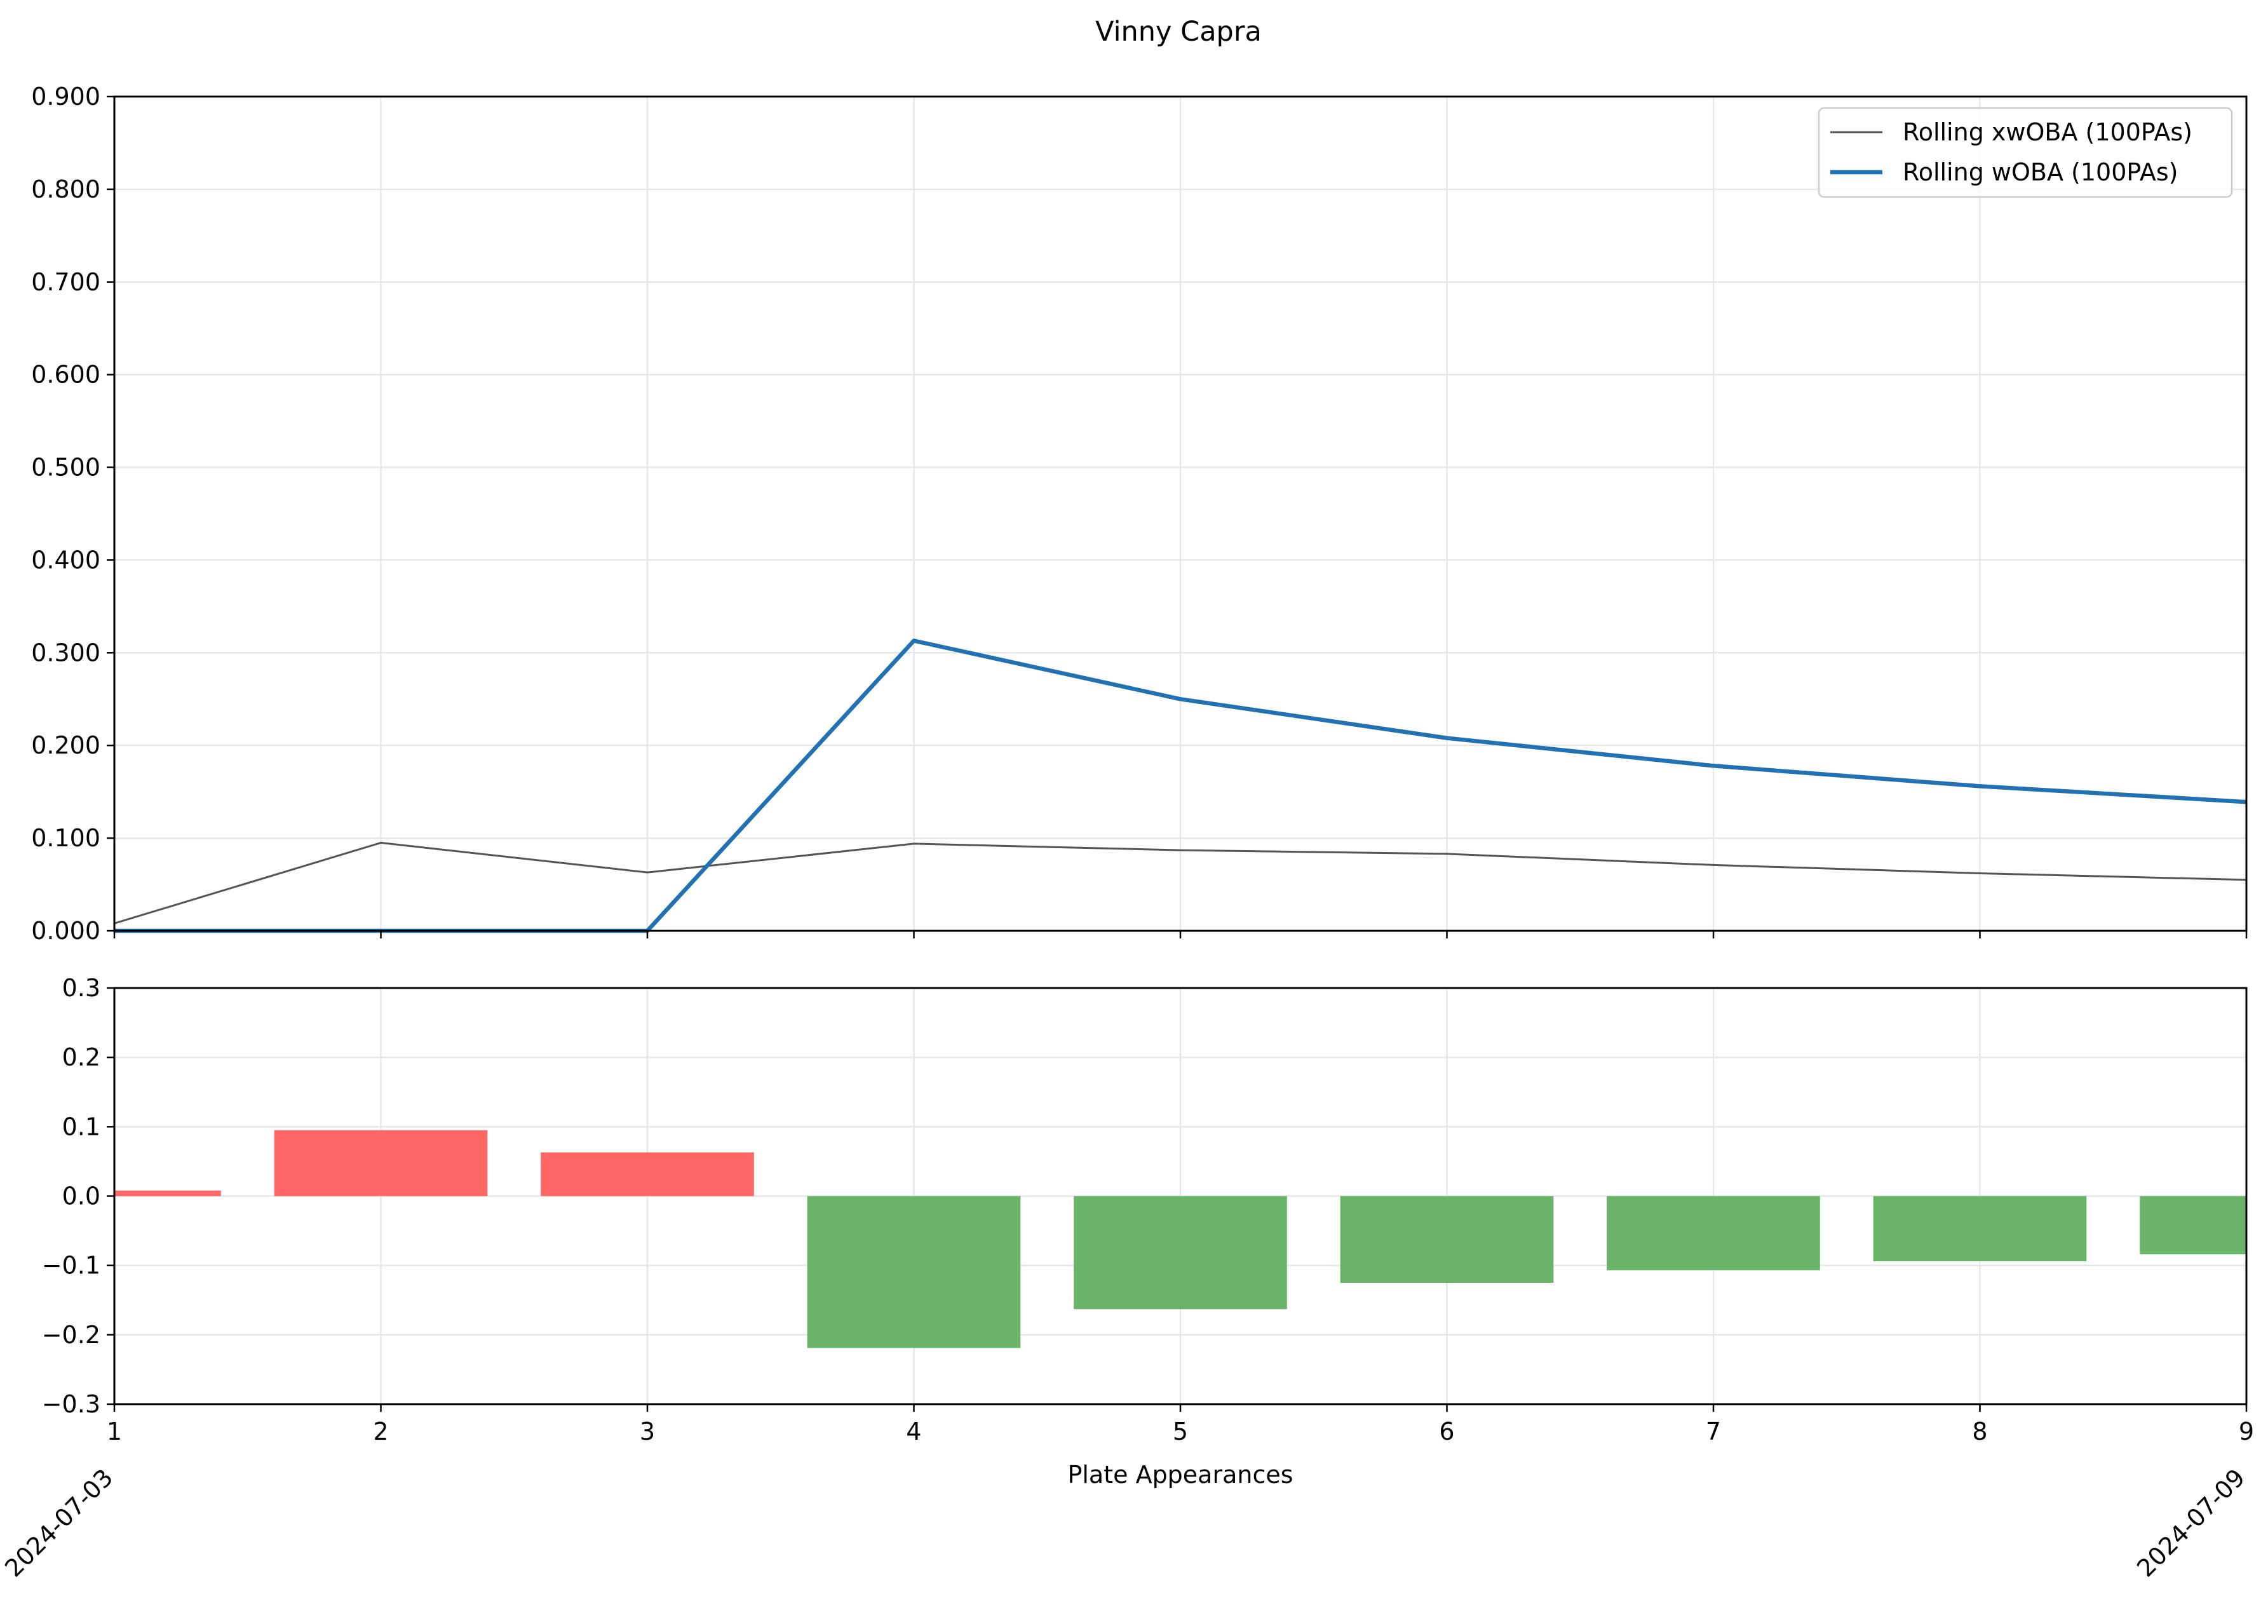 The width and height of the screenshot is (2268, 1624). What do you see at coordinates (65, 745) in the screenshot?
I see `top-y-tick-label: 0.200` at bounding box center [65, 745].